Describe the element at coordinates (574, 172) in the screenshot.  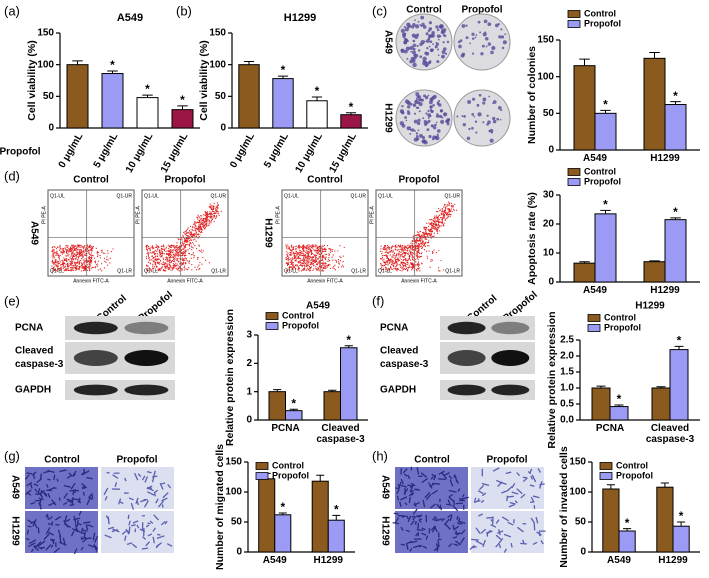
I see `legend-swatch` at that location.